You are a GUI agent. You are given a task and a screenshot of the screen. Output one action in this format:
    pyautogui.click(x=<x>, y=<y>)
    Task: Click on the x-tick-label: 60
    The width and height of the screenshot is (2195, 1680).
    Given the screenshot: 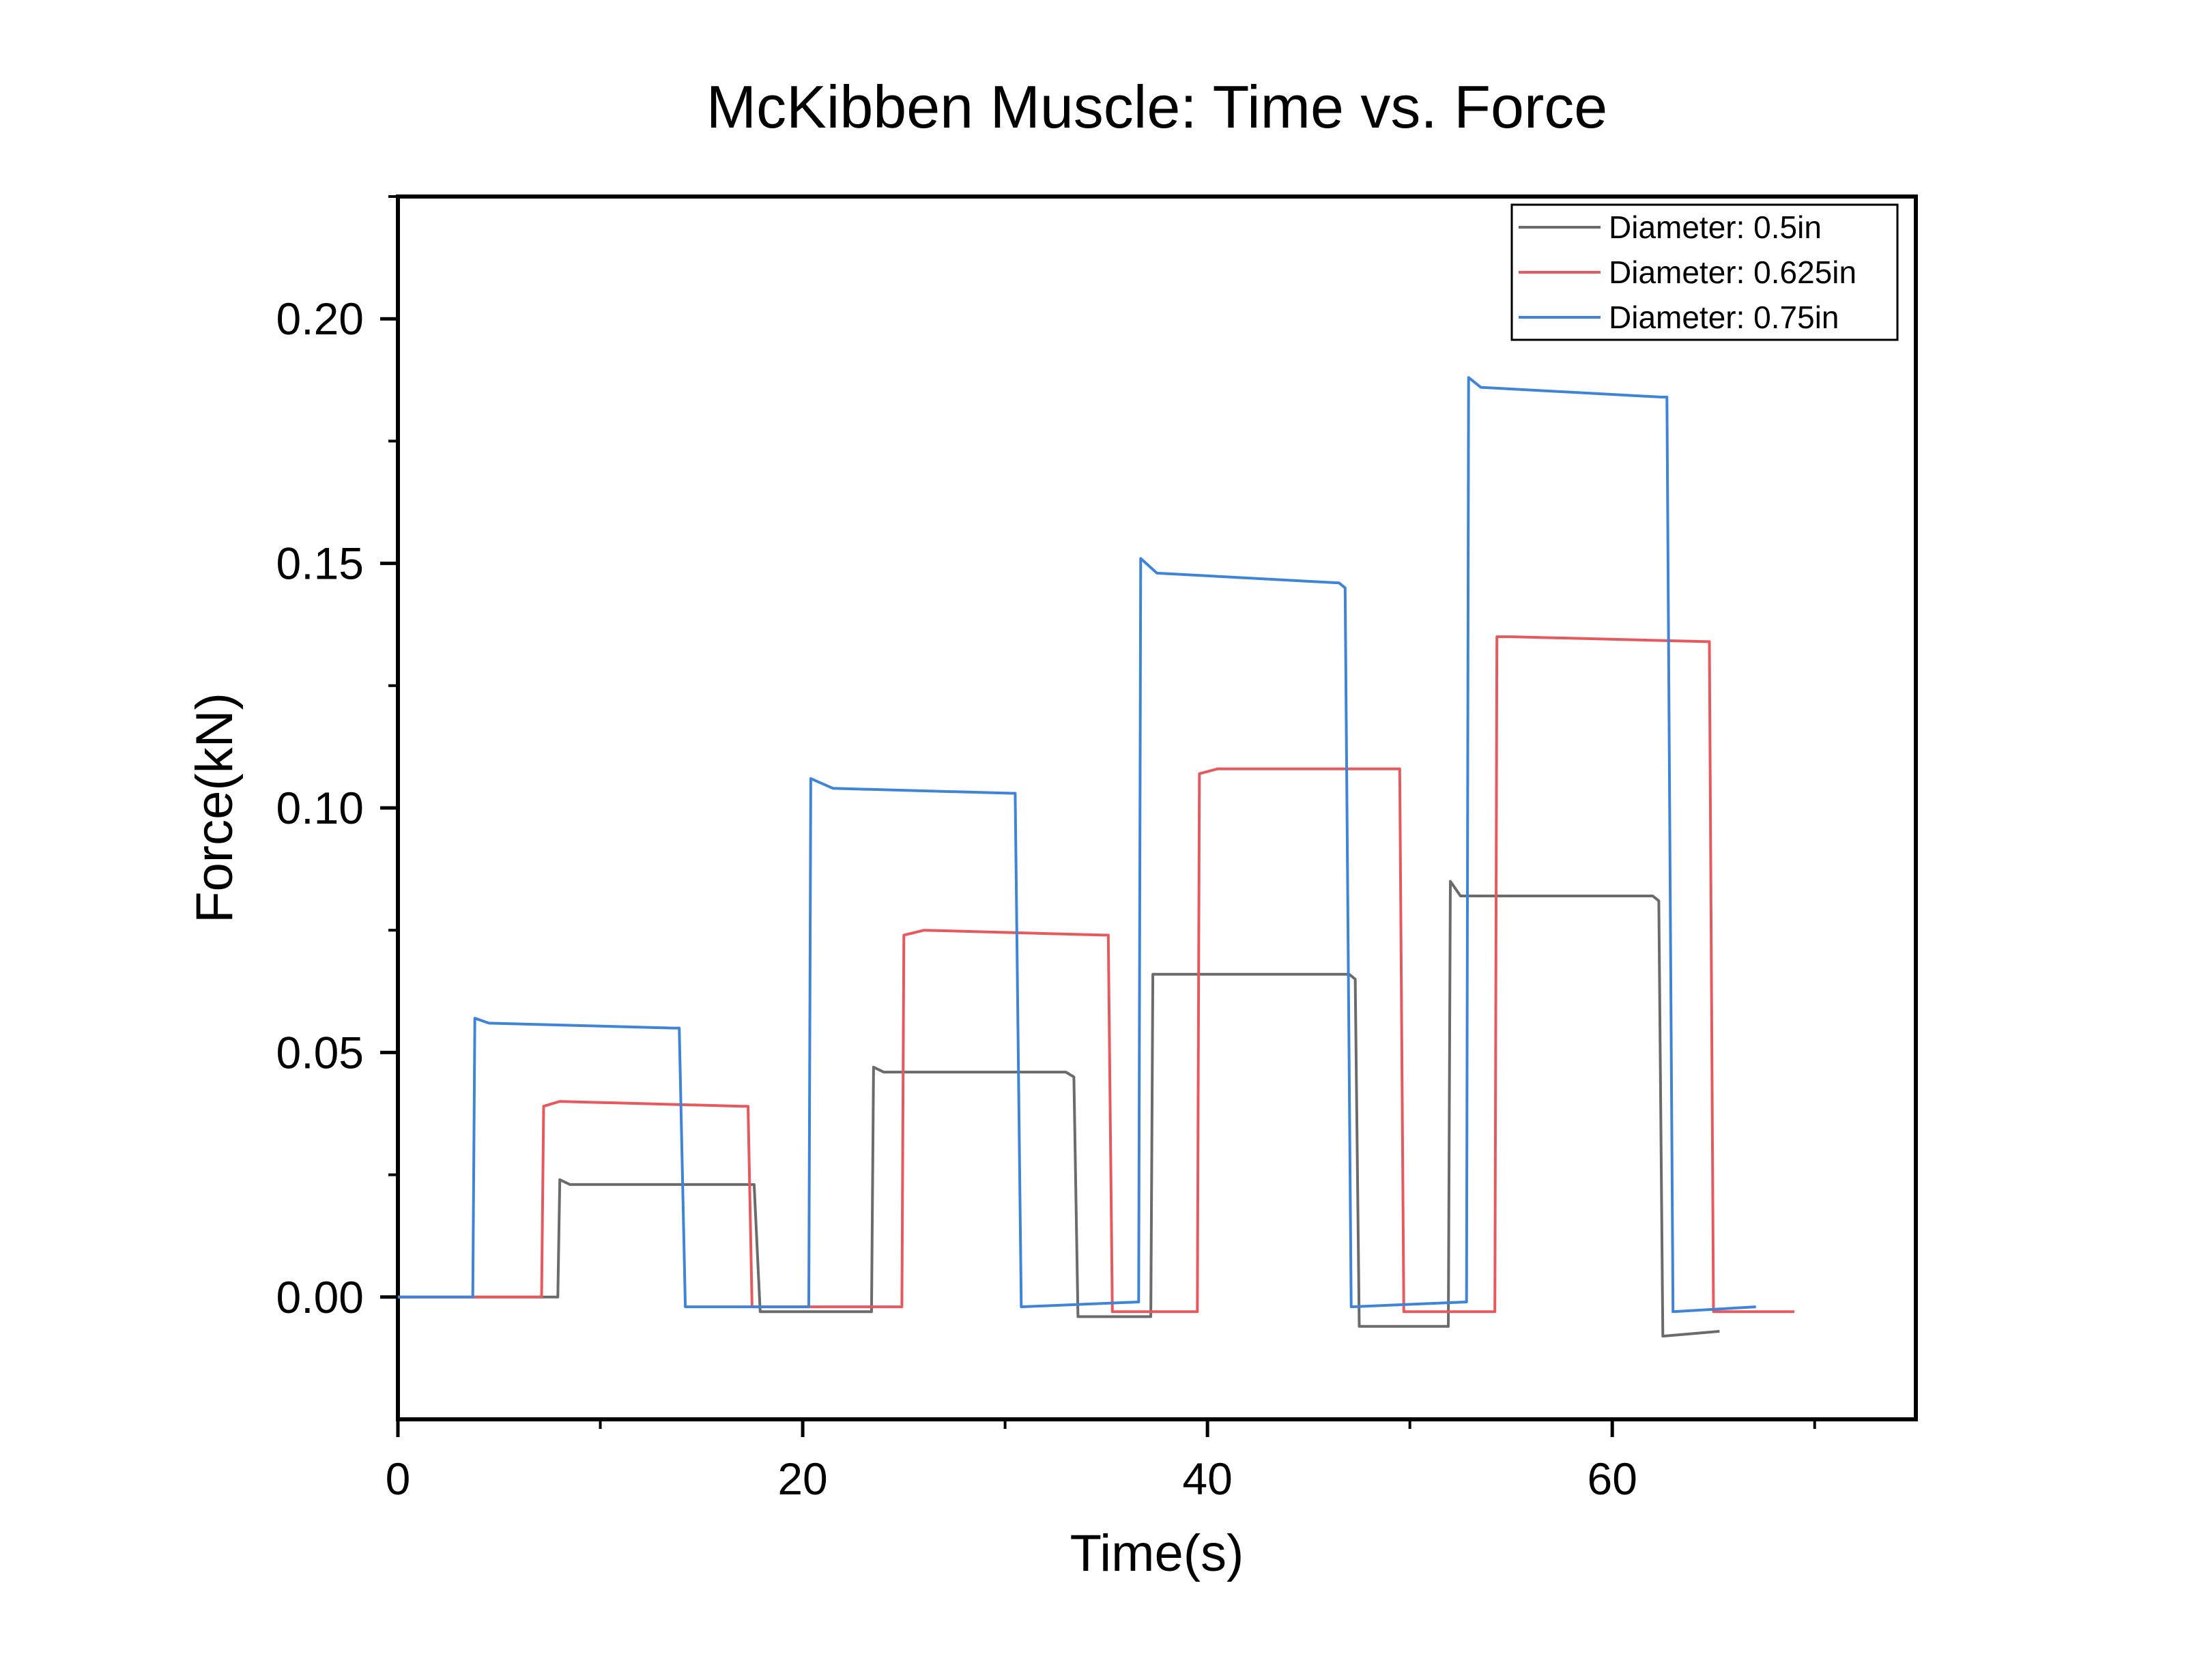 What is the action you would take?
    pyautogui.click(x=1612, y=1478)
    